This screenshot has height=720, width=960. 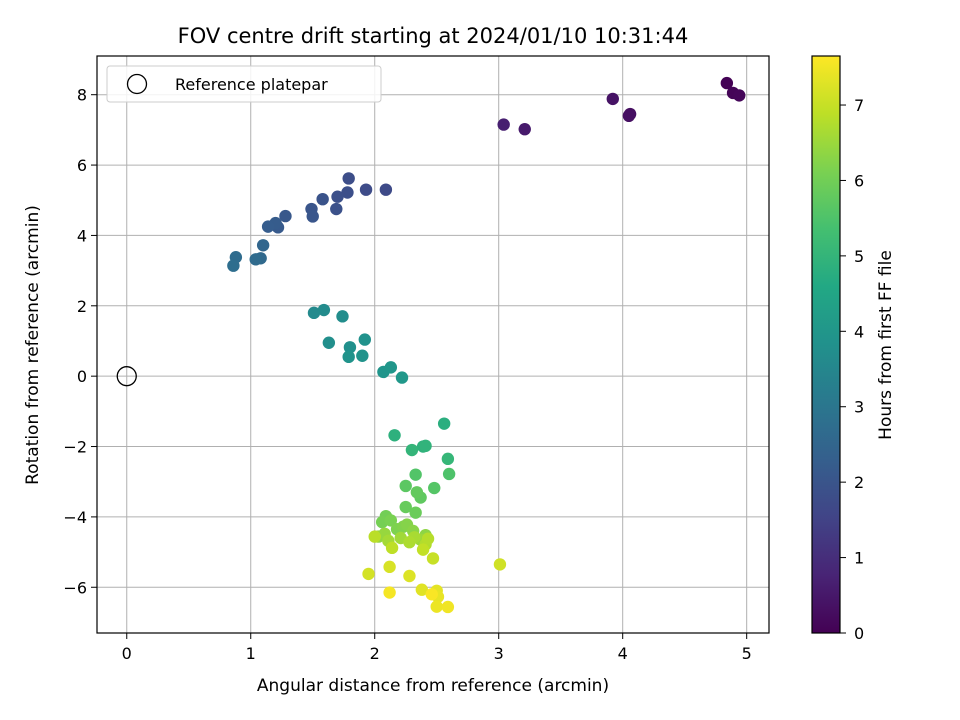 I want to click on colorbar-tick-label: 0, so click(x=859, y=633).